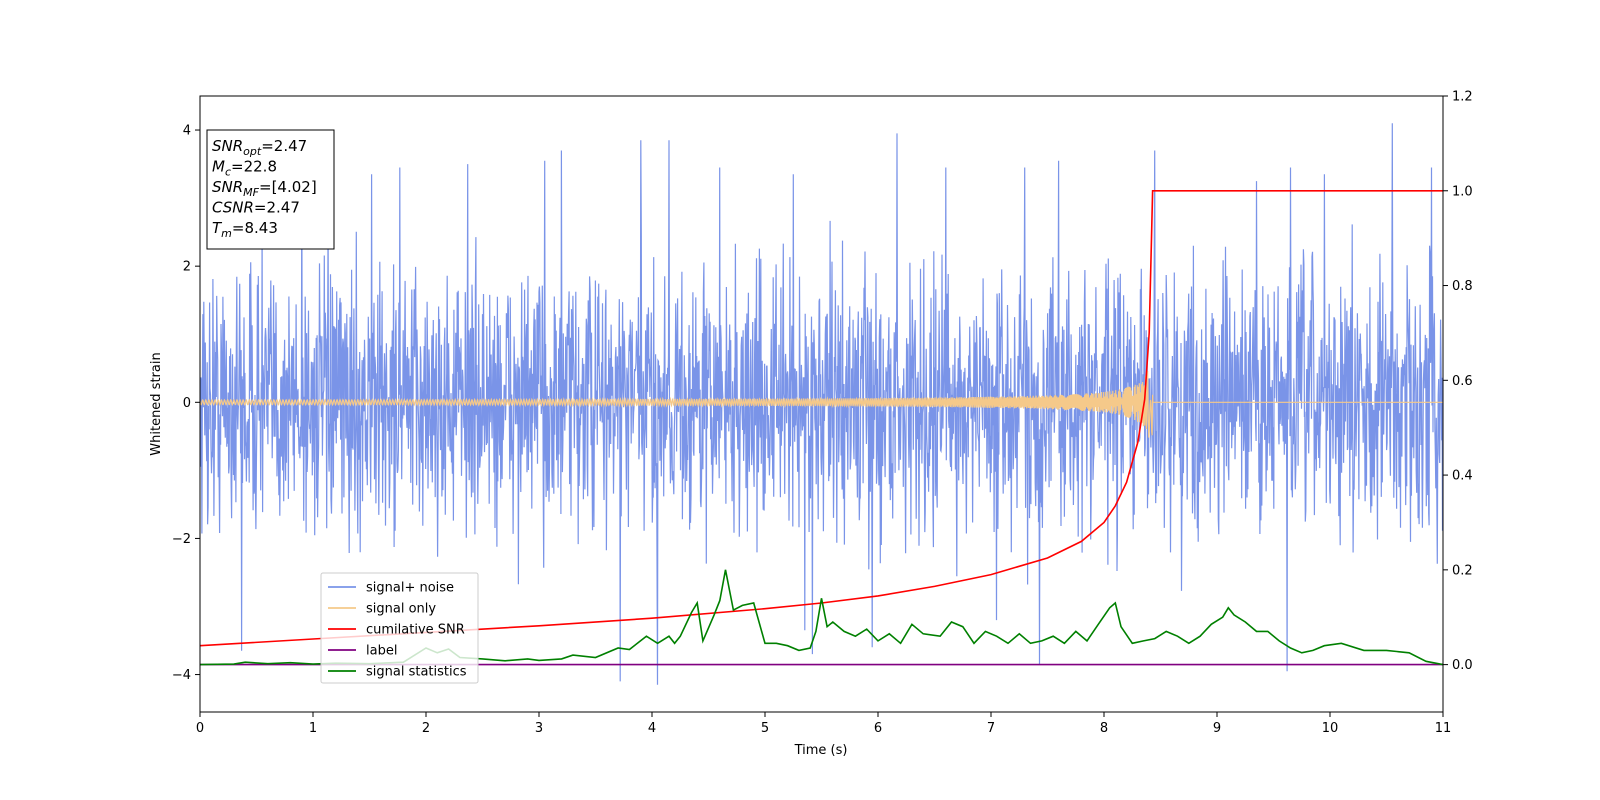 This screenshot has height=800, width=1600. What do you see at coordinates (181, 675) in the screenshot?
I see `y-tick-label: −4` at bounding box center [181, 675].